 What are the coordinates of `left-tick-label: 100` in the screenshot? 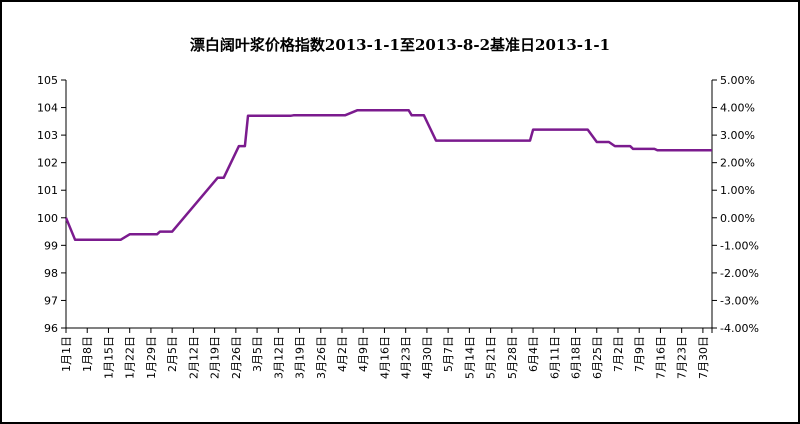 It's located at (47, 218).